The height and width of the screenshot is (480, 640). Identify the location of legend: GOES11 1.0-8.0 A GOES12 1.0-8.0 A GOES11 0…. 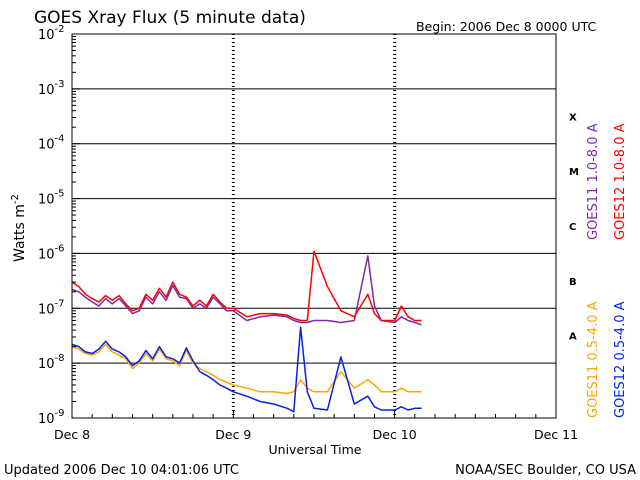
(607, 270).